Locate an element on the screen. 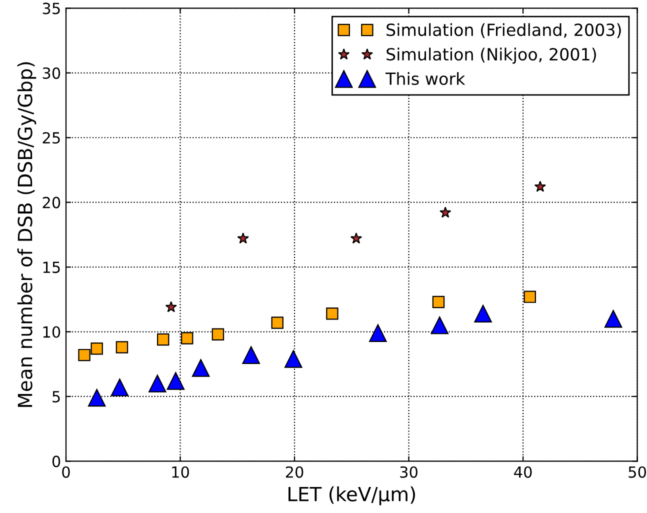 The image size is (647, 513). x-tick-label: 20 is located at coordinates (295, 472).